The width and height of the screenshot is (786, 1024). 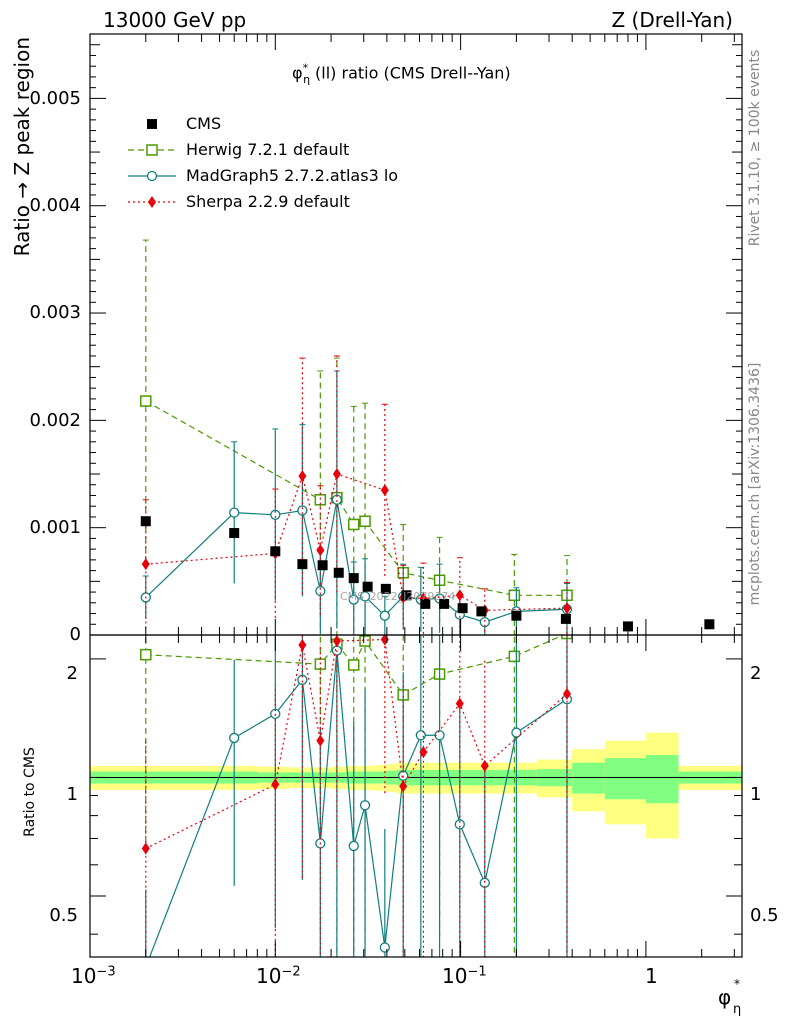 I want to click on ratio-tick-label-left-2: 2, so click(x=72, y=673).